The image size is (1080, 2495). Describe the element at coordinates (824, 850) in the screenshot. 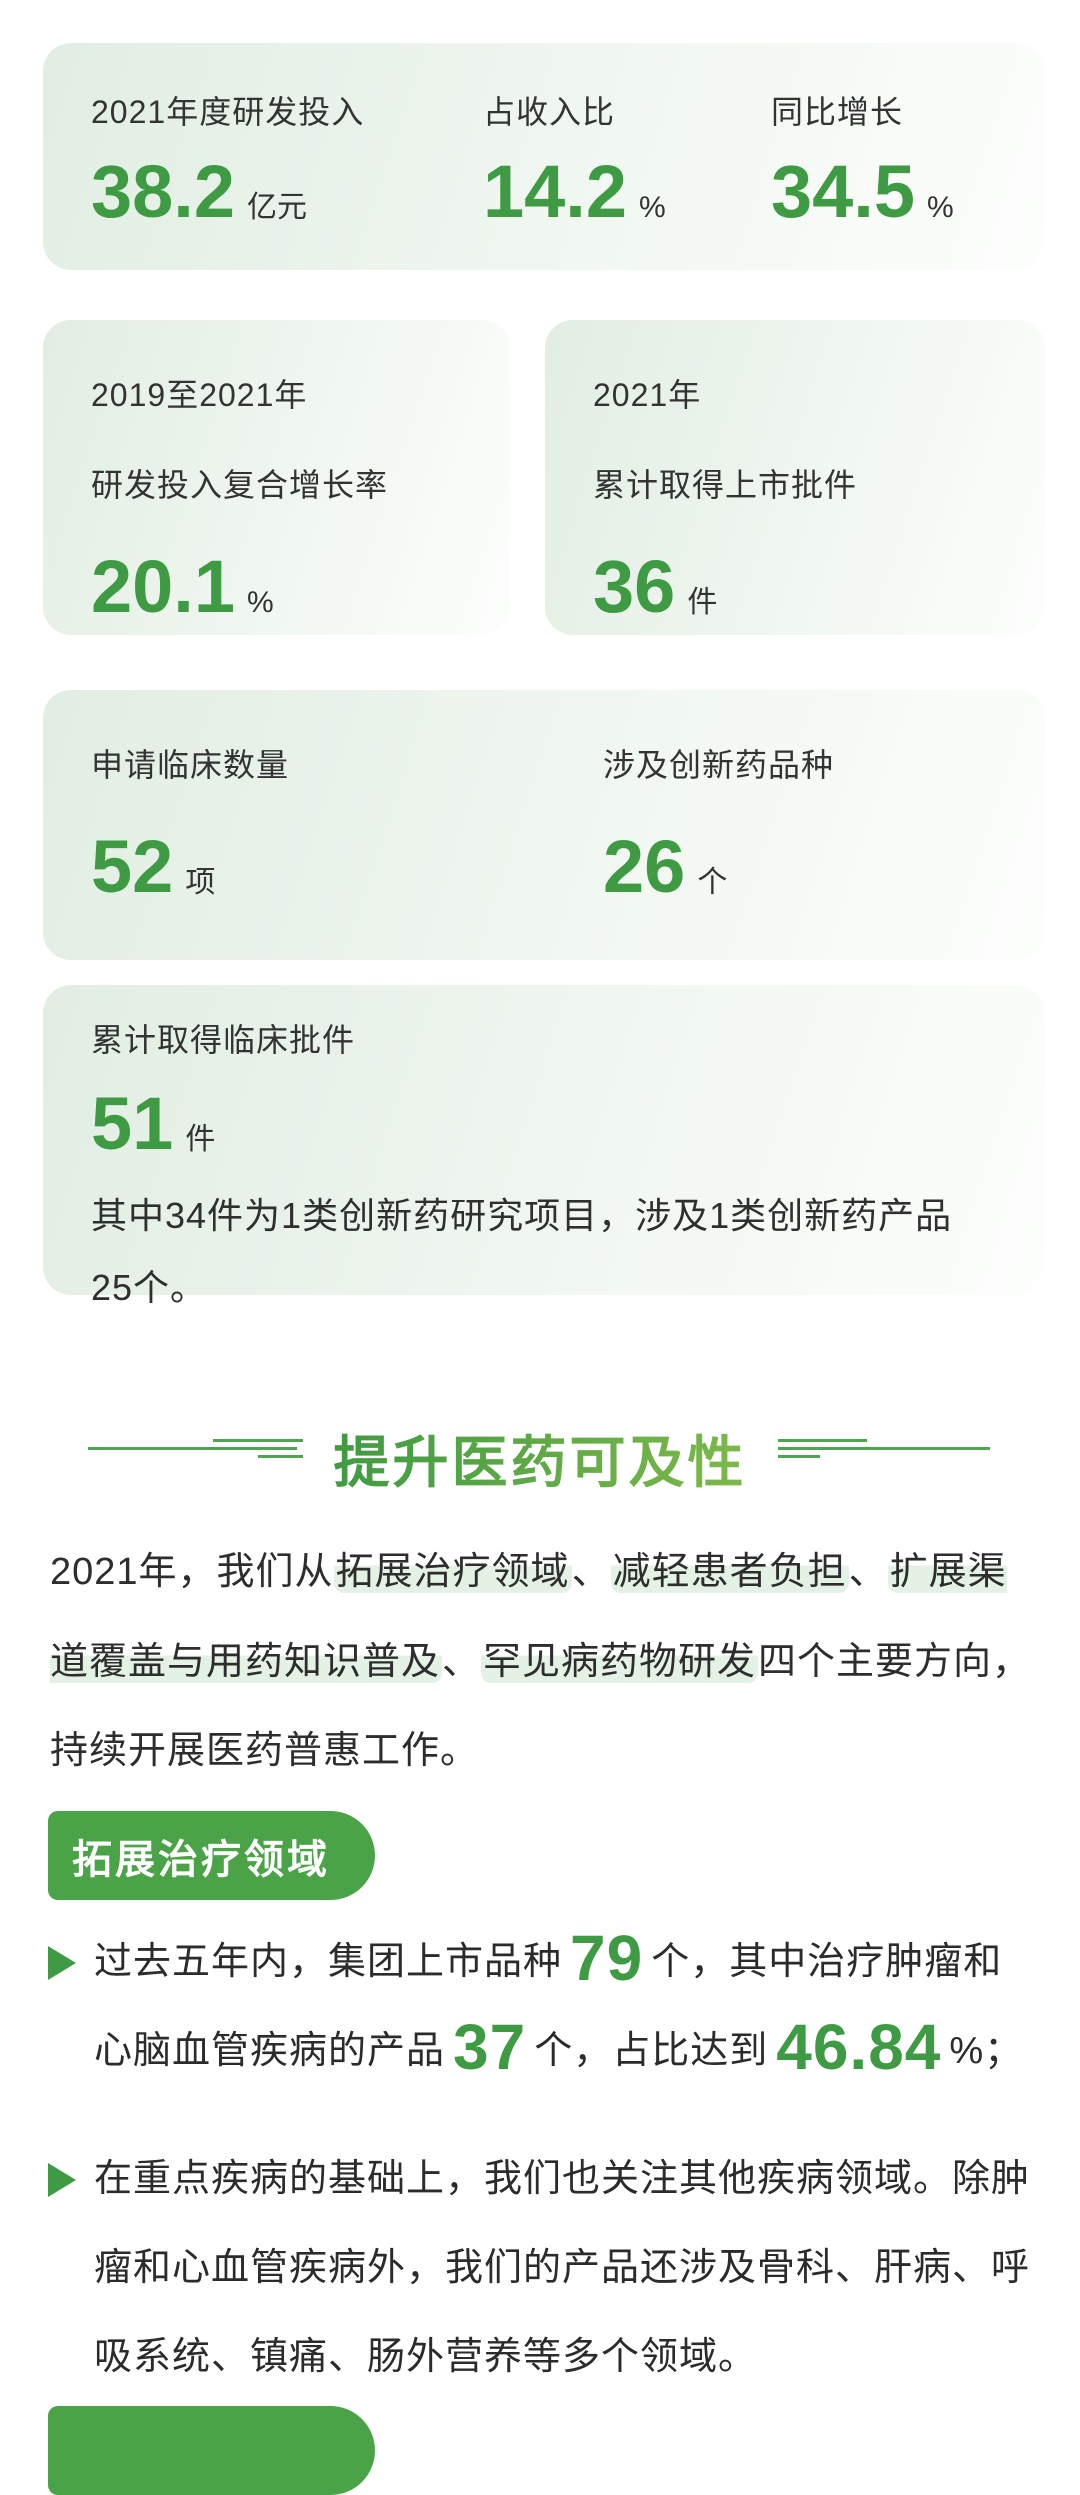

I see `stat-innovative-drugs: 涉及创新药品种 26 个` at that location.